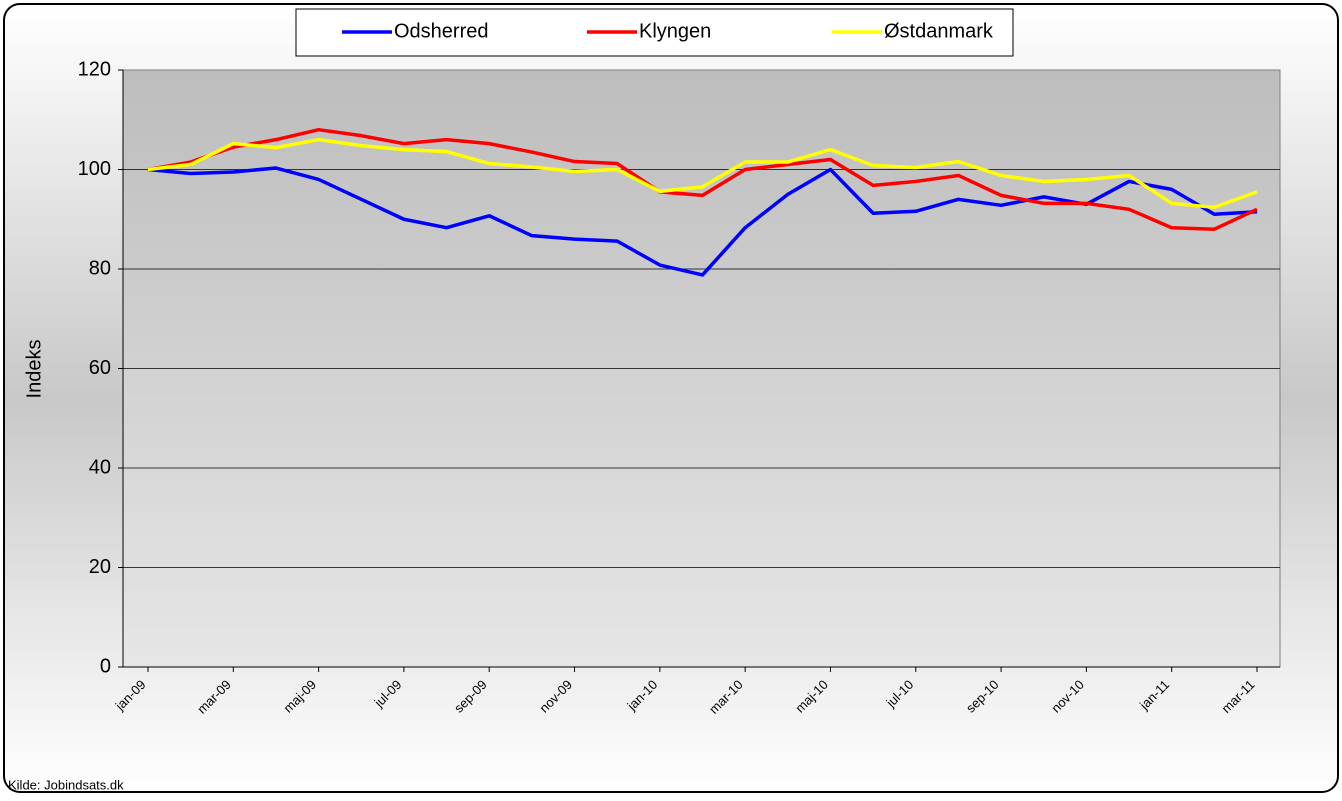 The height and width of the screenshot is (801, 1342). Describe the element at coordinates (94, 69) in the screenshot. I see `y-tick-label: 120` at that location.